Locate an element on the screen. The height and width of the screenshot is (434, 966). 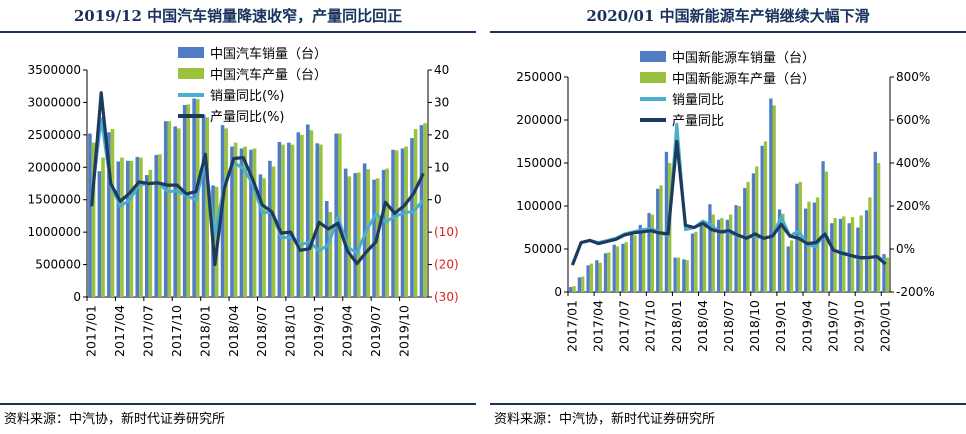
y-right-tick-label: (20) is located at coordinates (446, 265).